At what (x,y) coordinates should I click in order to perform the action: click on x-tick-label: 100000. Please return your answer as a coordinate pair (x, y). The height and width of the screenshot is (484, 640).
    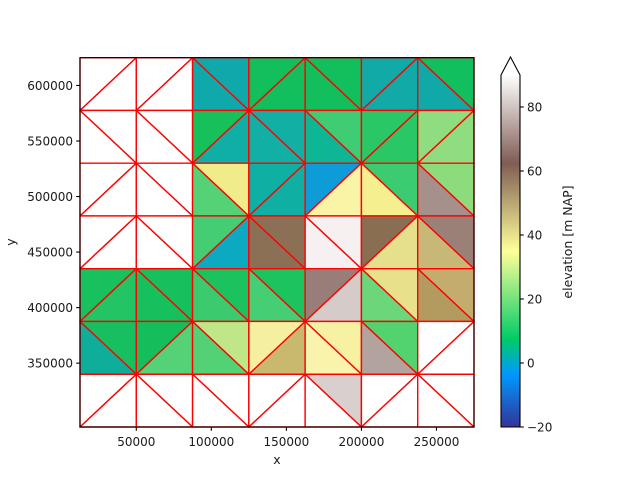
    Looking at the image, I should click on (211, 442).